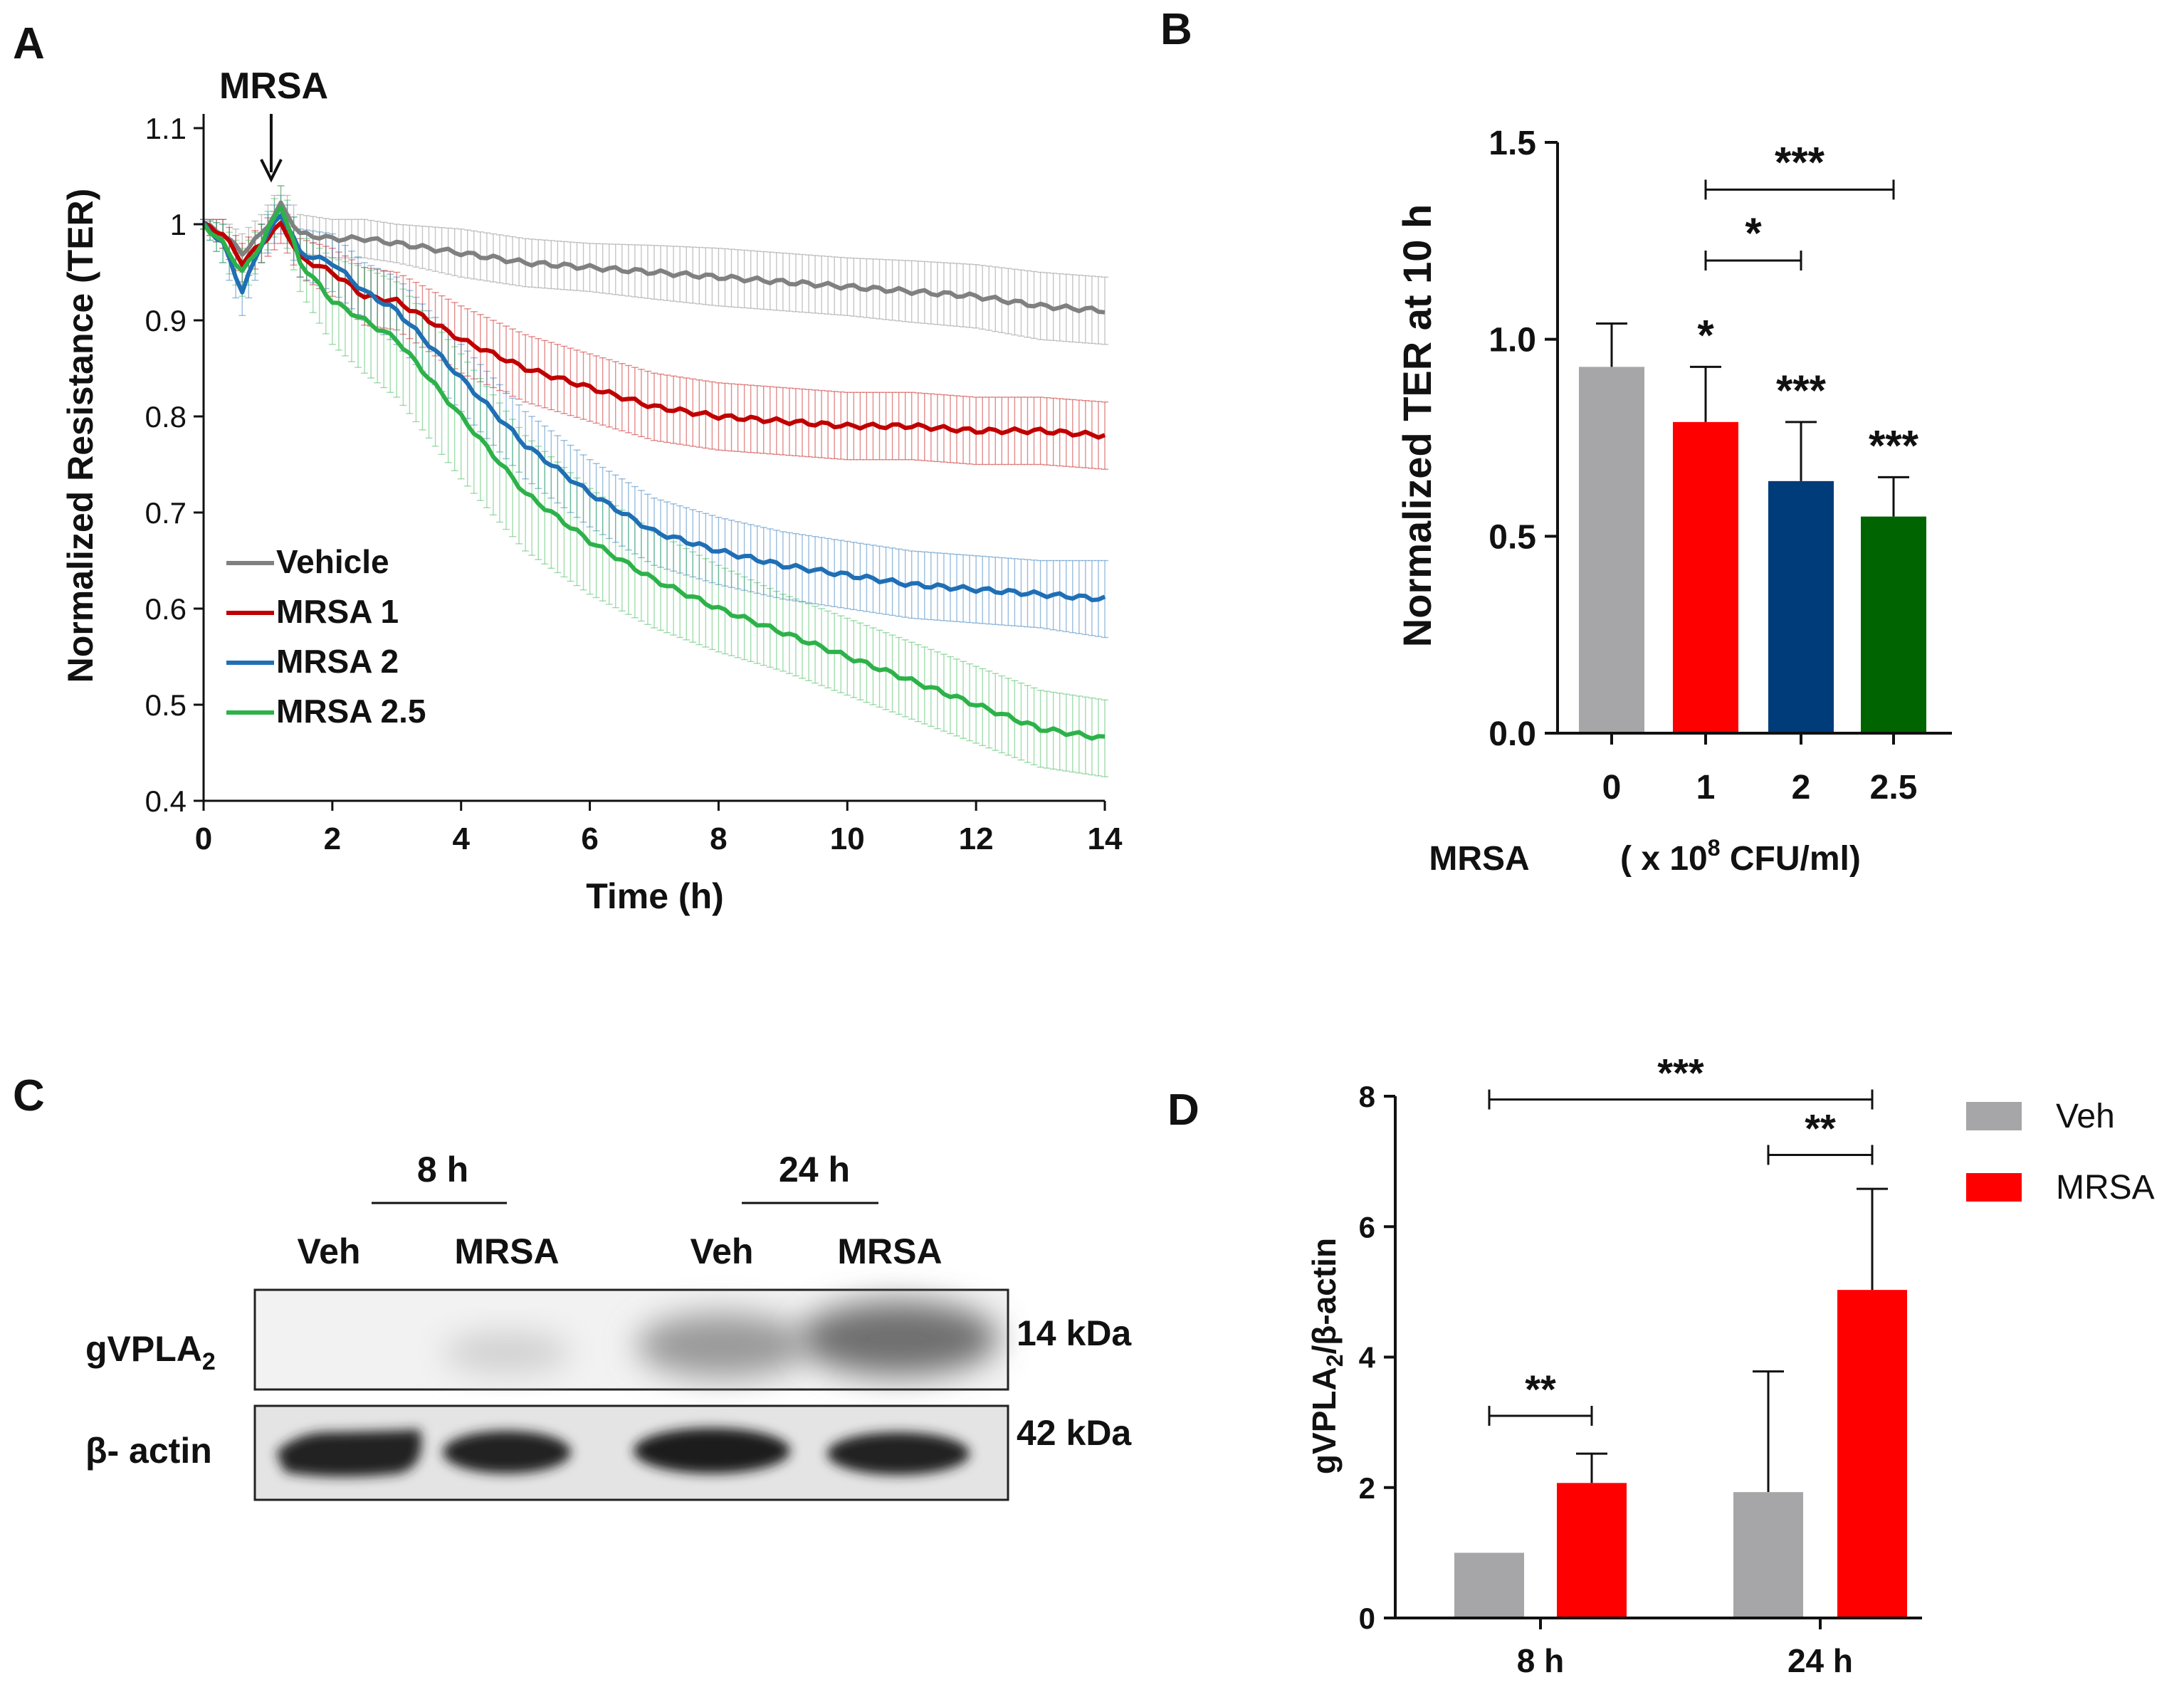 The height and width of the screenshot is (1697, 2184). I want to click on kda-14: 14 kDa, so click(1074, 1333).